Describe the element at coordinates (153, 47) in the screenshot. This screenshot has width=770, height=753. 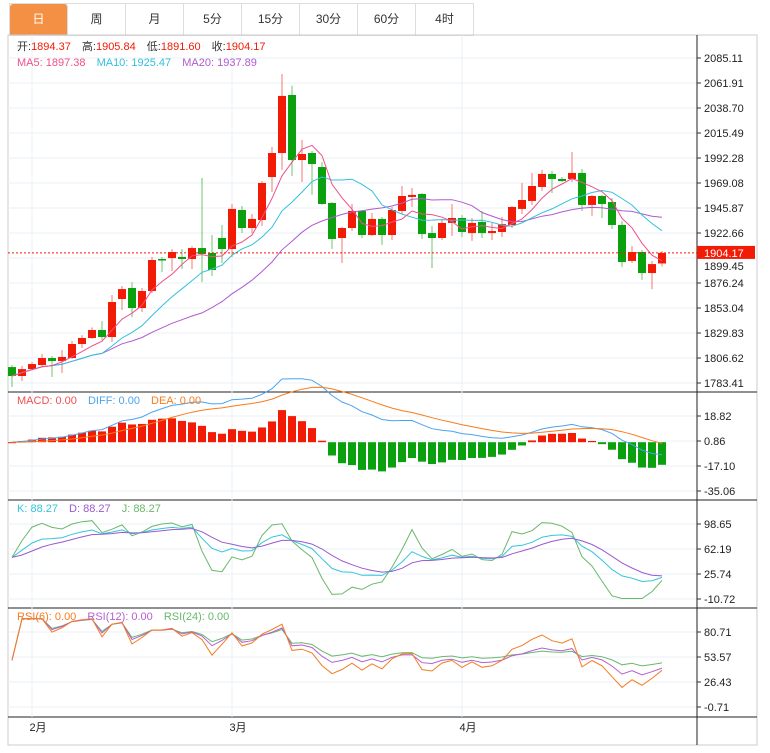
I see `low-label: 低:` at that location.